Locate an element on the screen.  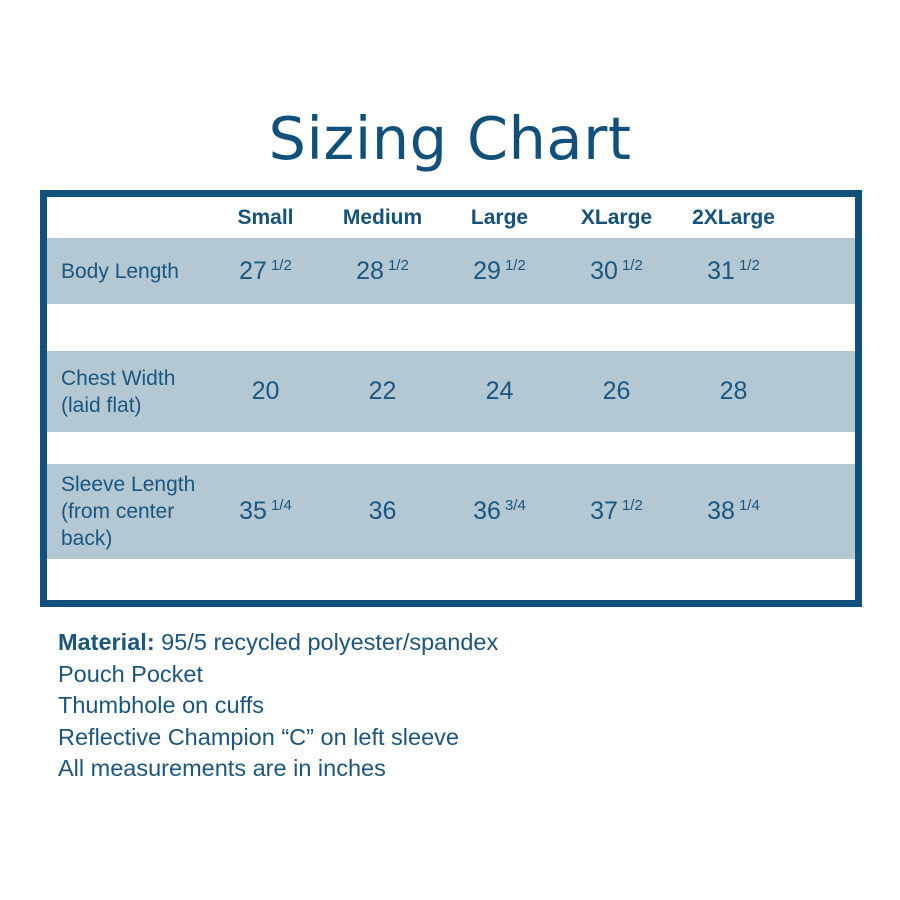
value-whole: 35 is located at coordinates (253, 511).